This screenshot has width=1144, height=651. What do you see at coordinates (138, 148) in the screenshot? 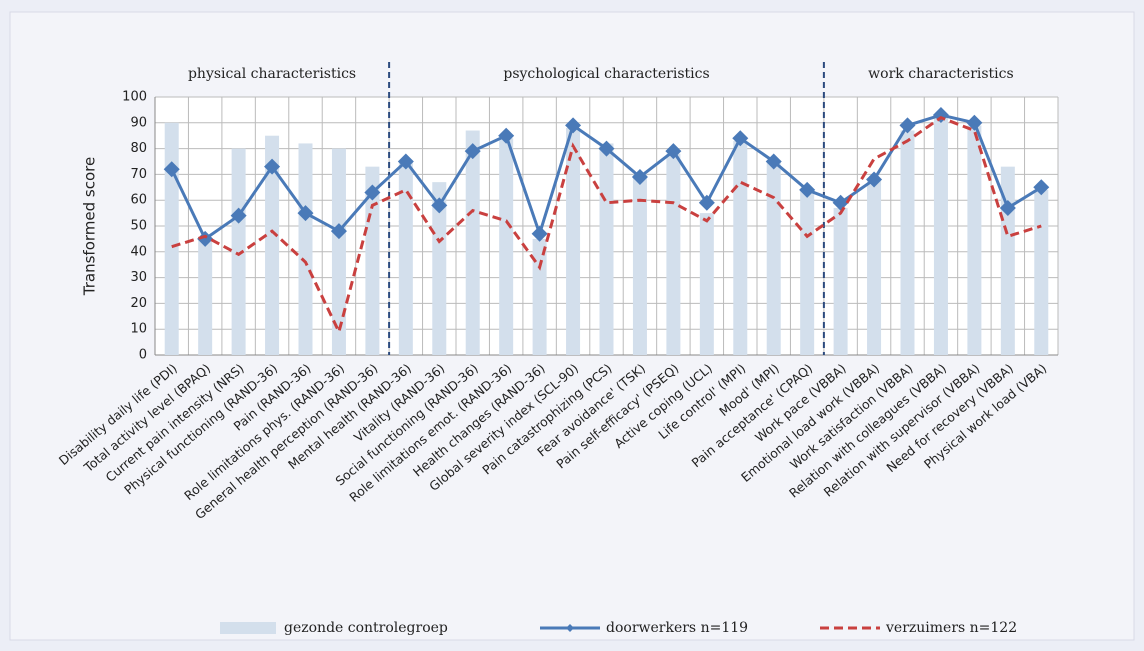
I see `y-tick-label: 80` at bounding box center [138, 148].